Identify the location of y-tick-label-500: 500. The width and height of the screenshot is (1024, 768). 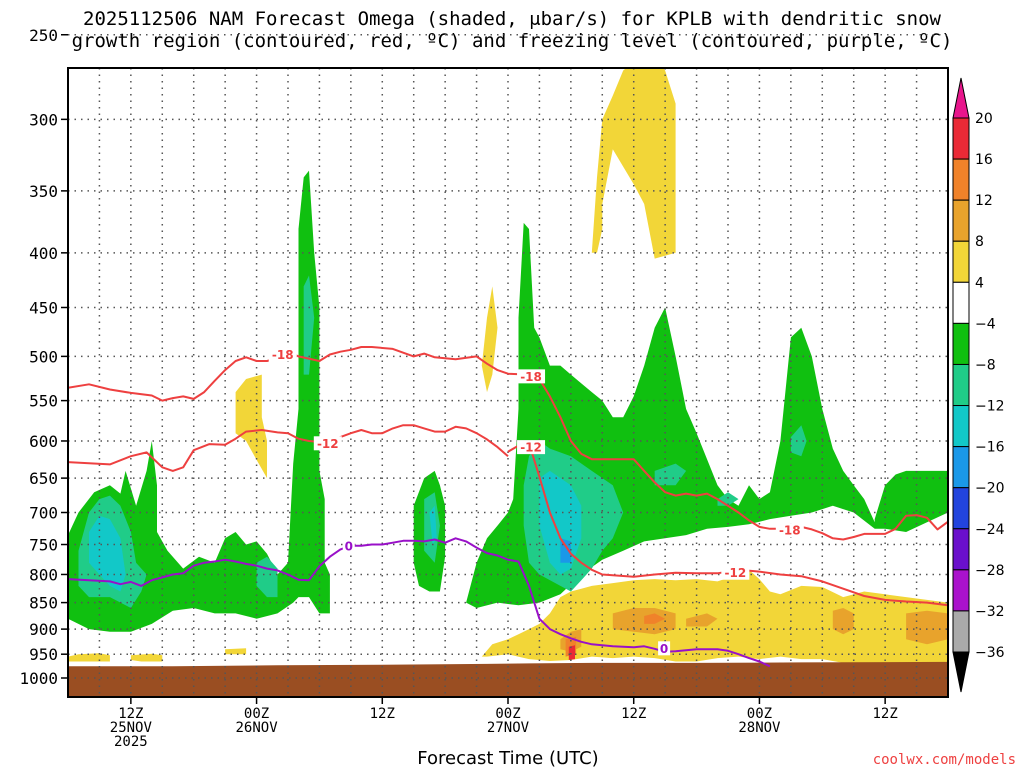
(43, 356).